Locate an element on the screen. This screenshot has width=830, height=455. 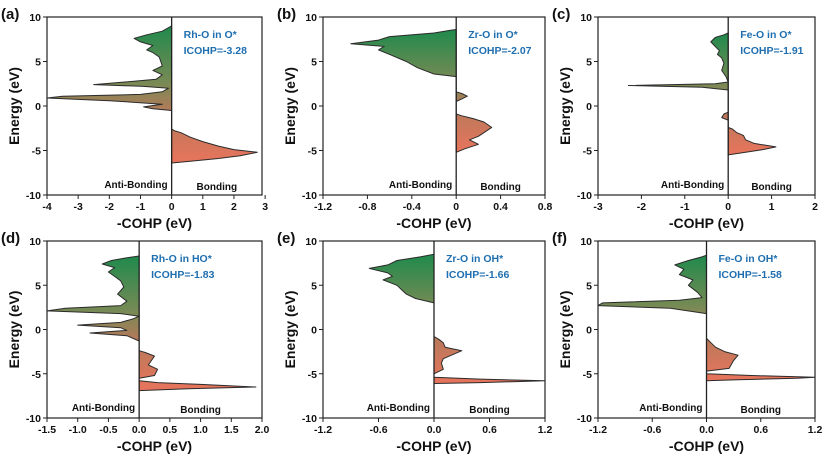
icohp-value: ICOHP=-1.91 is located at coordinates (771, 51).